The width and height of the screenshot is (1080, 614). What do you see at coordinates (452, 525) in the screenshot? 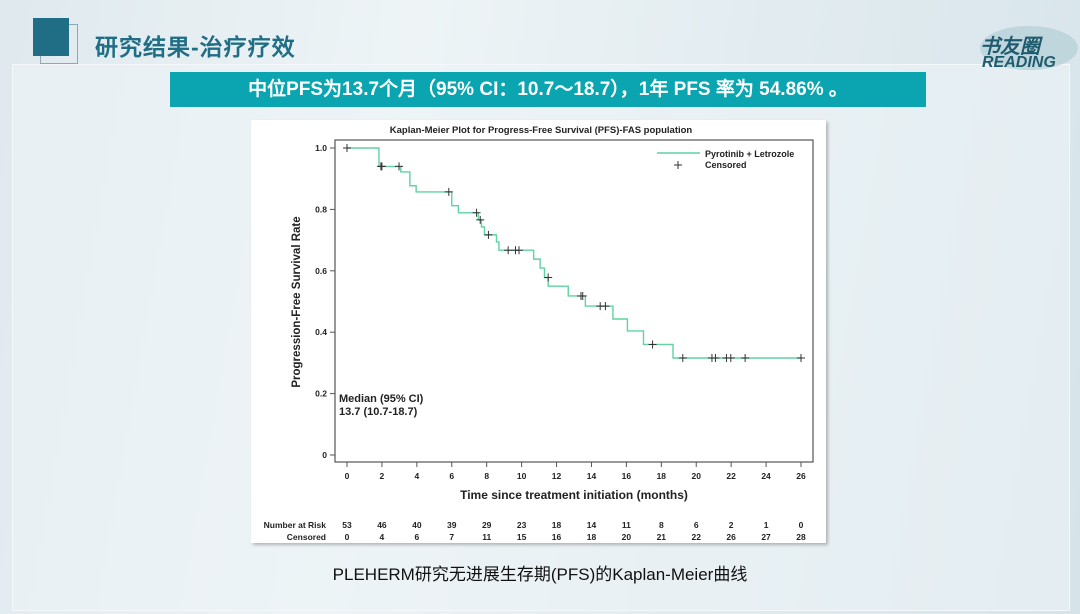
I see `risk-at-risk-value: 39` at bounding box center [452, 525].